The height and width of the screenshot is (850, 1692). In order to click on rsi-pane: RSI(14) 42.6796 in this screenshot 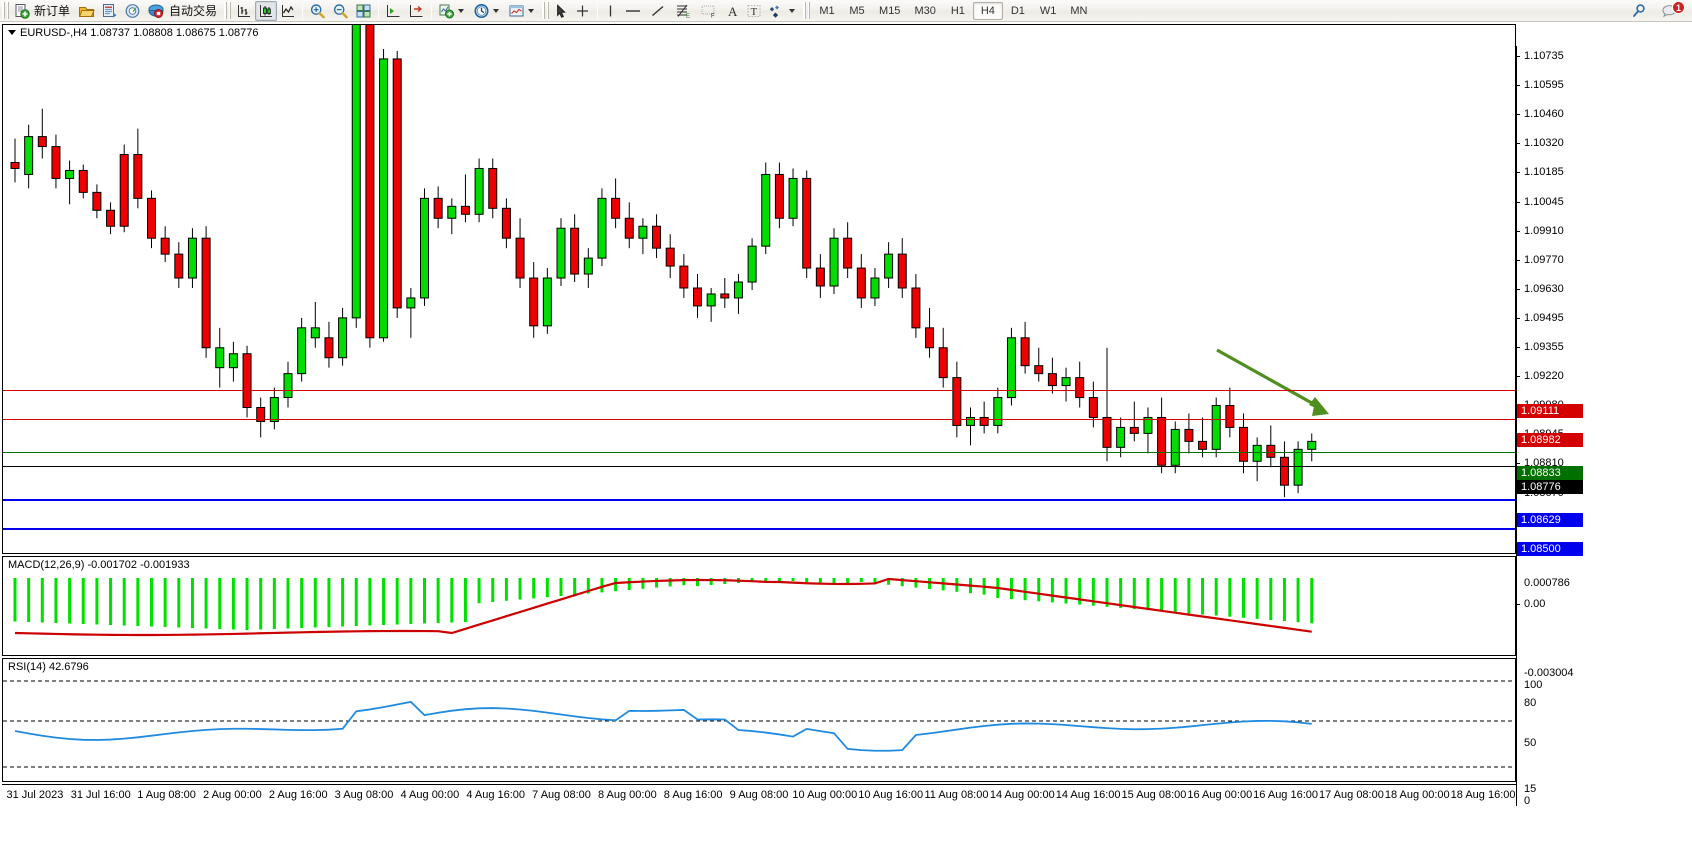, I will do `click(759, 720)`.